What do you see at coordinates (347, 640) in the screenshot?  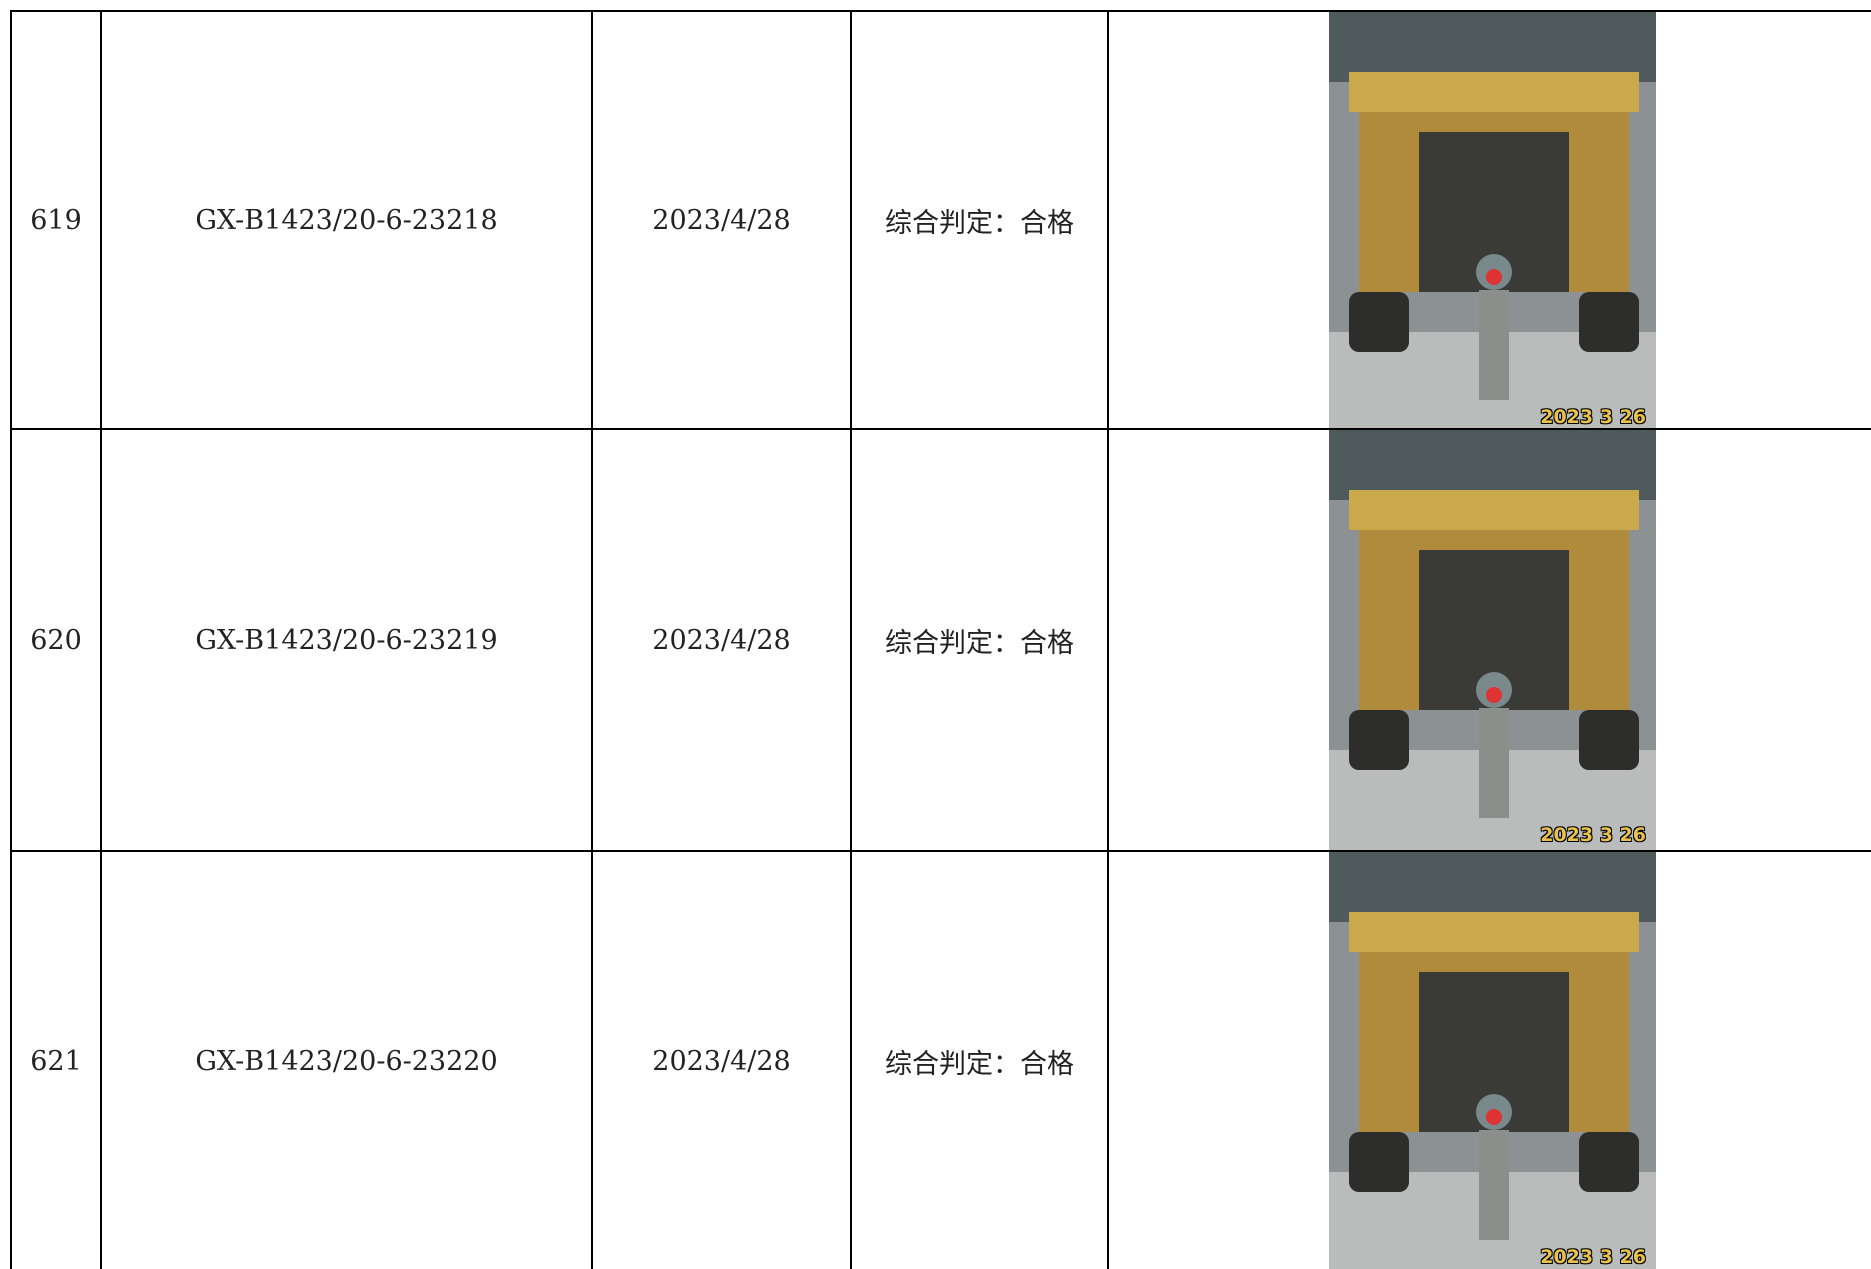 I see `certificate-code: GX-B1423/20-6-23219` at bounding box center [347, 640].